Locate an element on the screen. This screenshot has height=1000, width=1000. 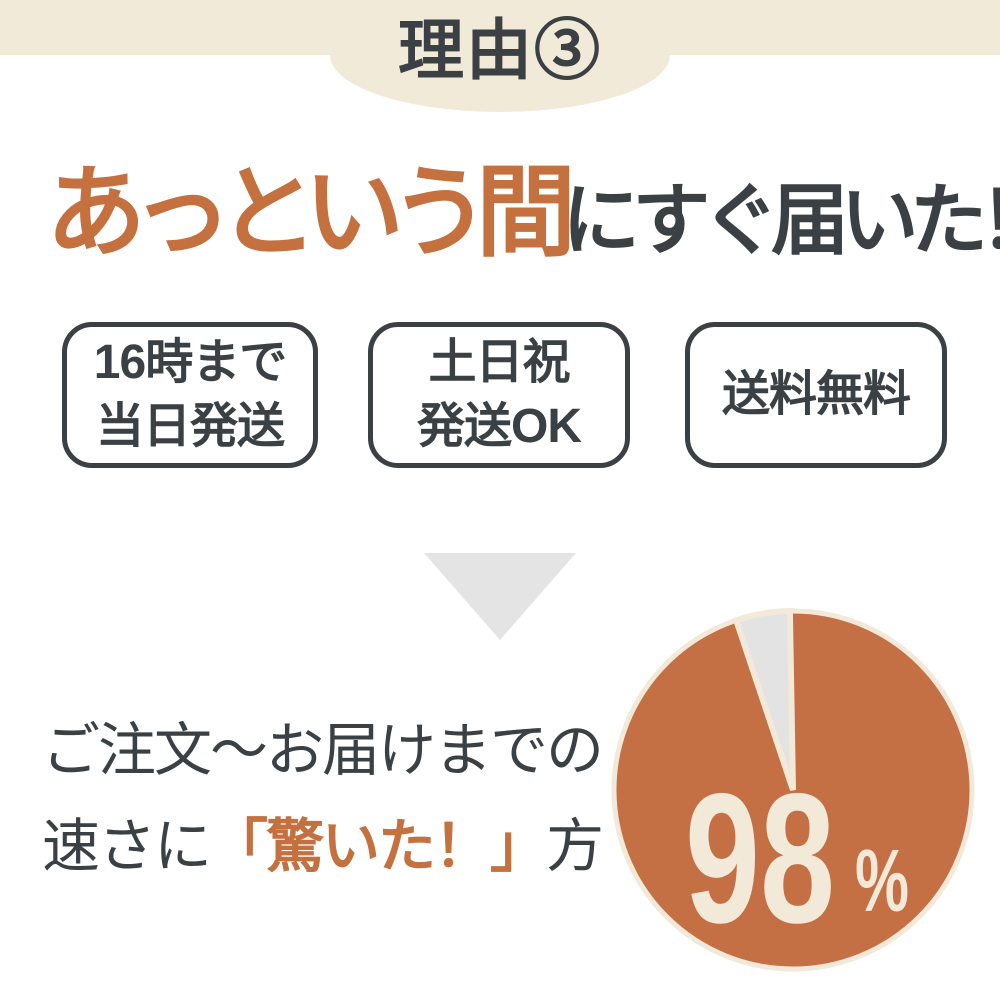
pie-value: 98 is located at coordinates (760, 859).